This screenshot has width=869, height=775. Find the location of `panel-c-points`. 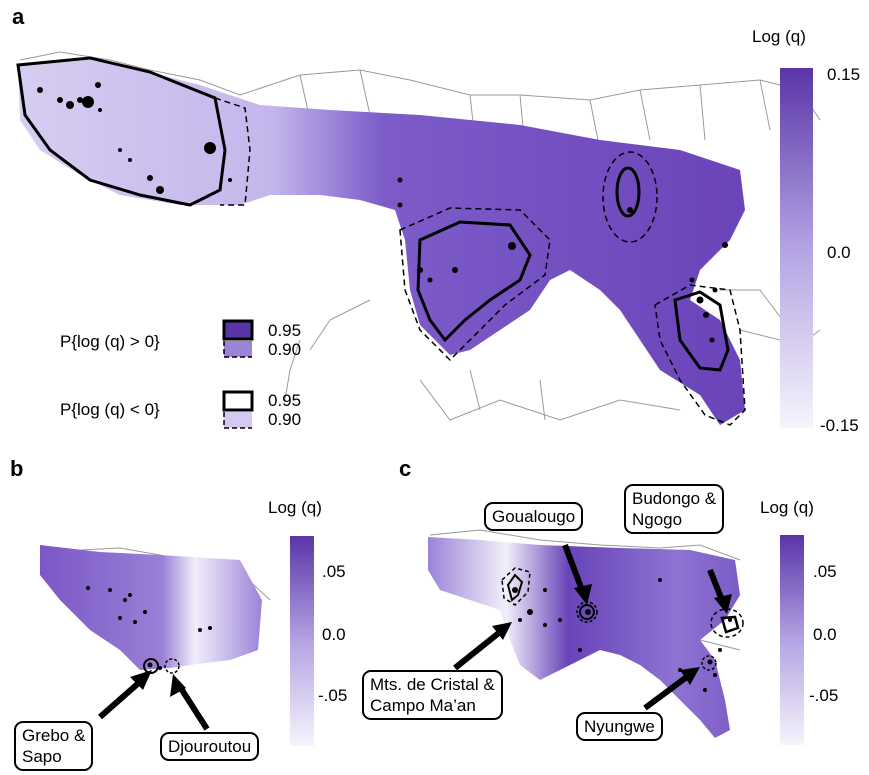

panel-c-points is located at coordinates (622, 635).